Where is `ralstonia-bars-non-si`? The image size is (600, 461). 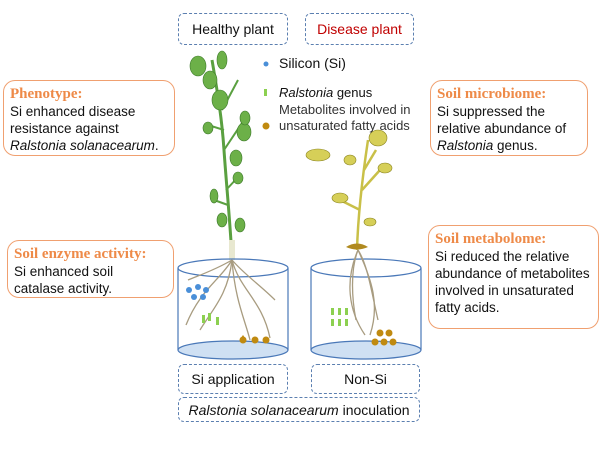 ralstonia-bars-non-si is located at coordinates (339, 317).